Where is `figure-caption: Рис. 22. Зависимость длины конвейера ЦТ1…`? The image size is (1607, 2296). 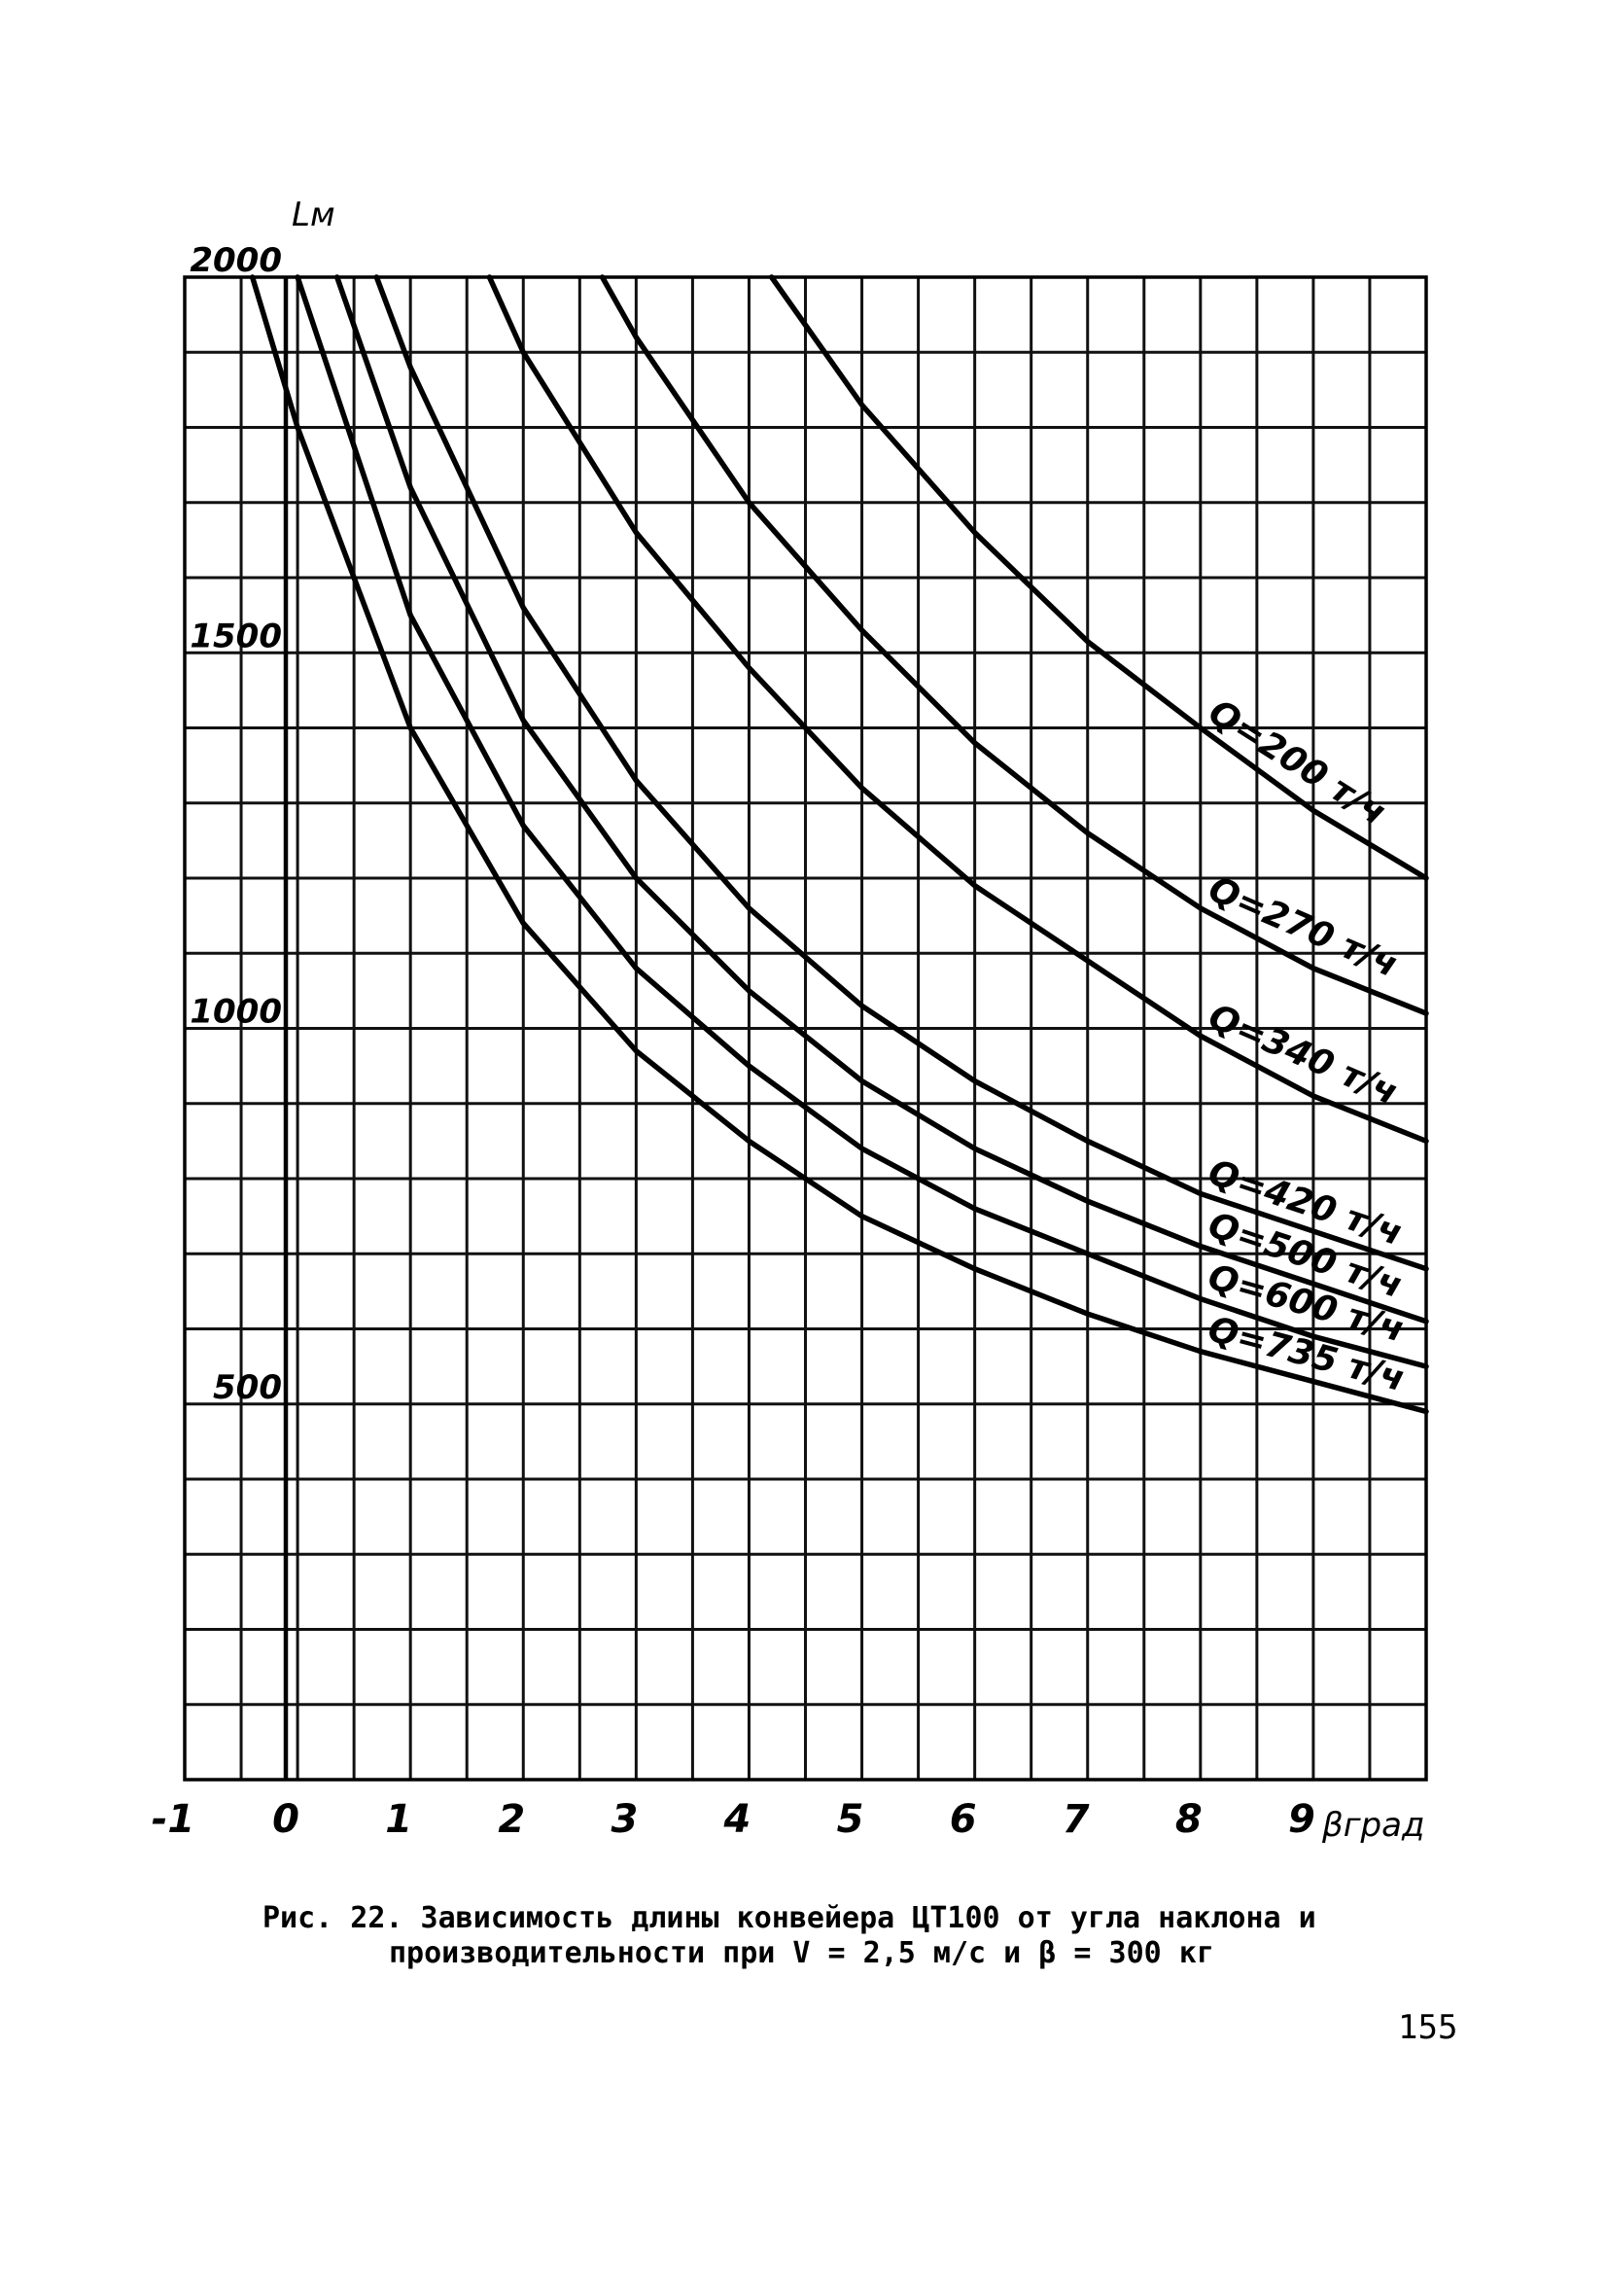 figure-caption: Рис. 22. Зависимость длины конвейера ЦТ1… is located at coordinates (821, 1936).